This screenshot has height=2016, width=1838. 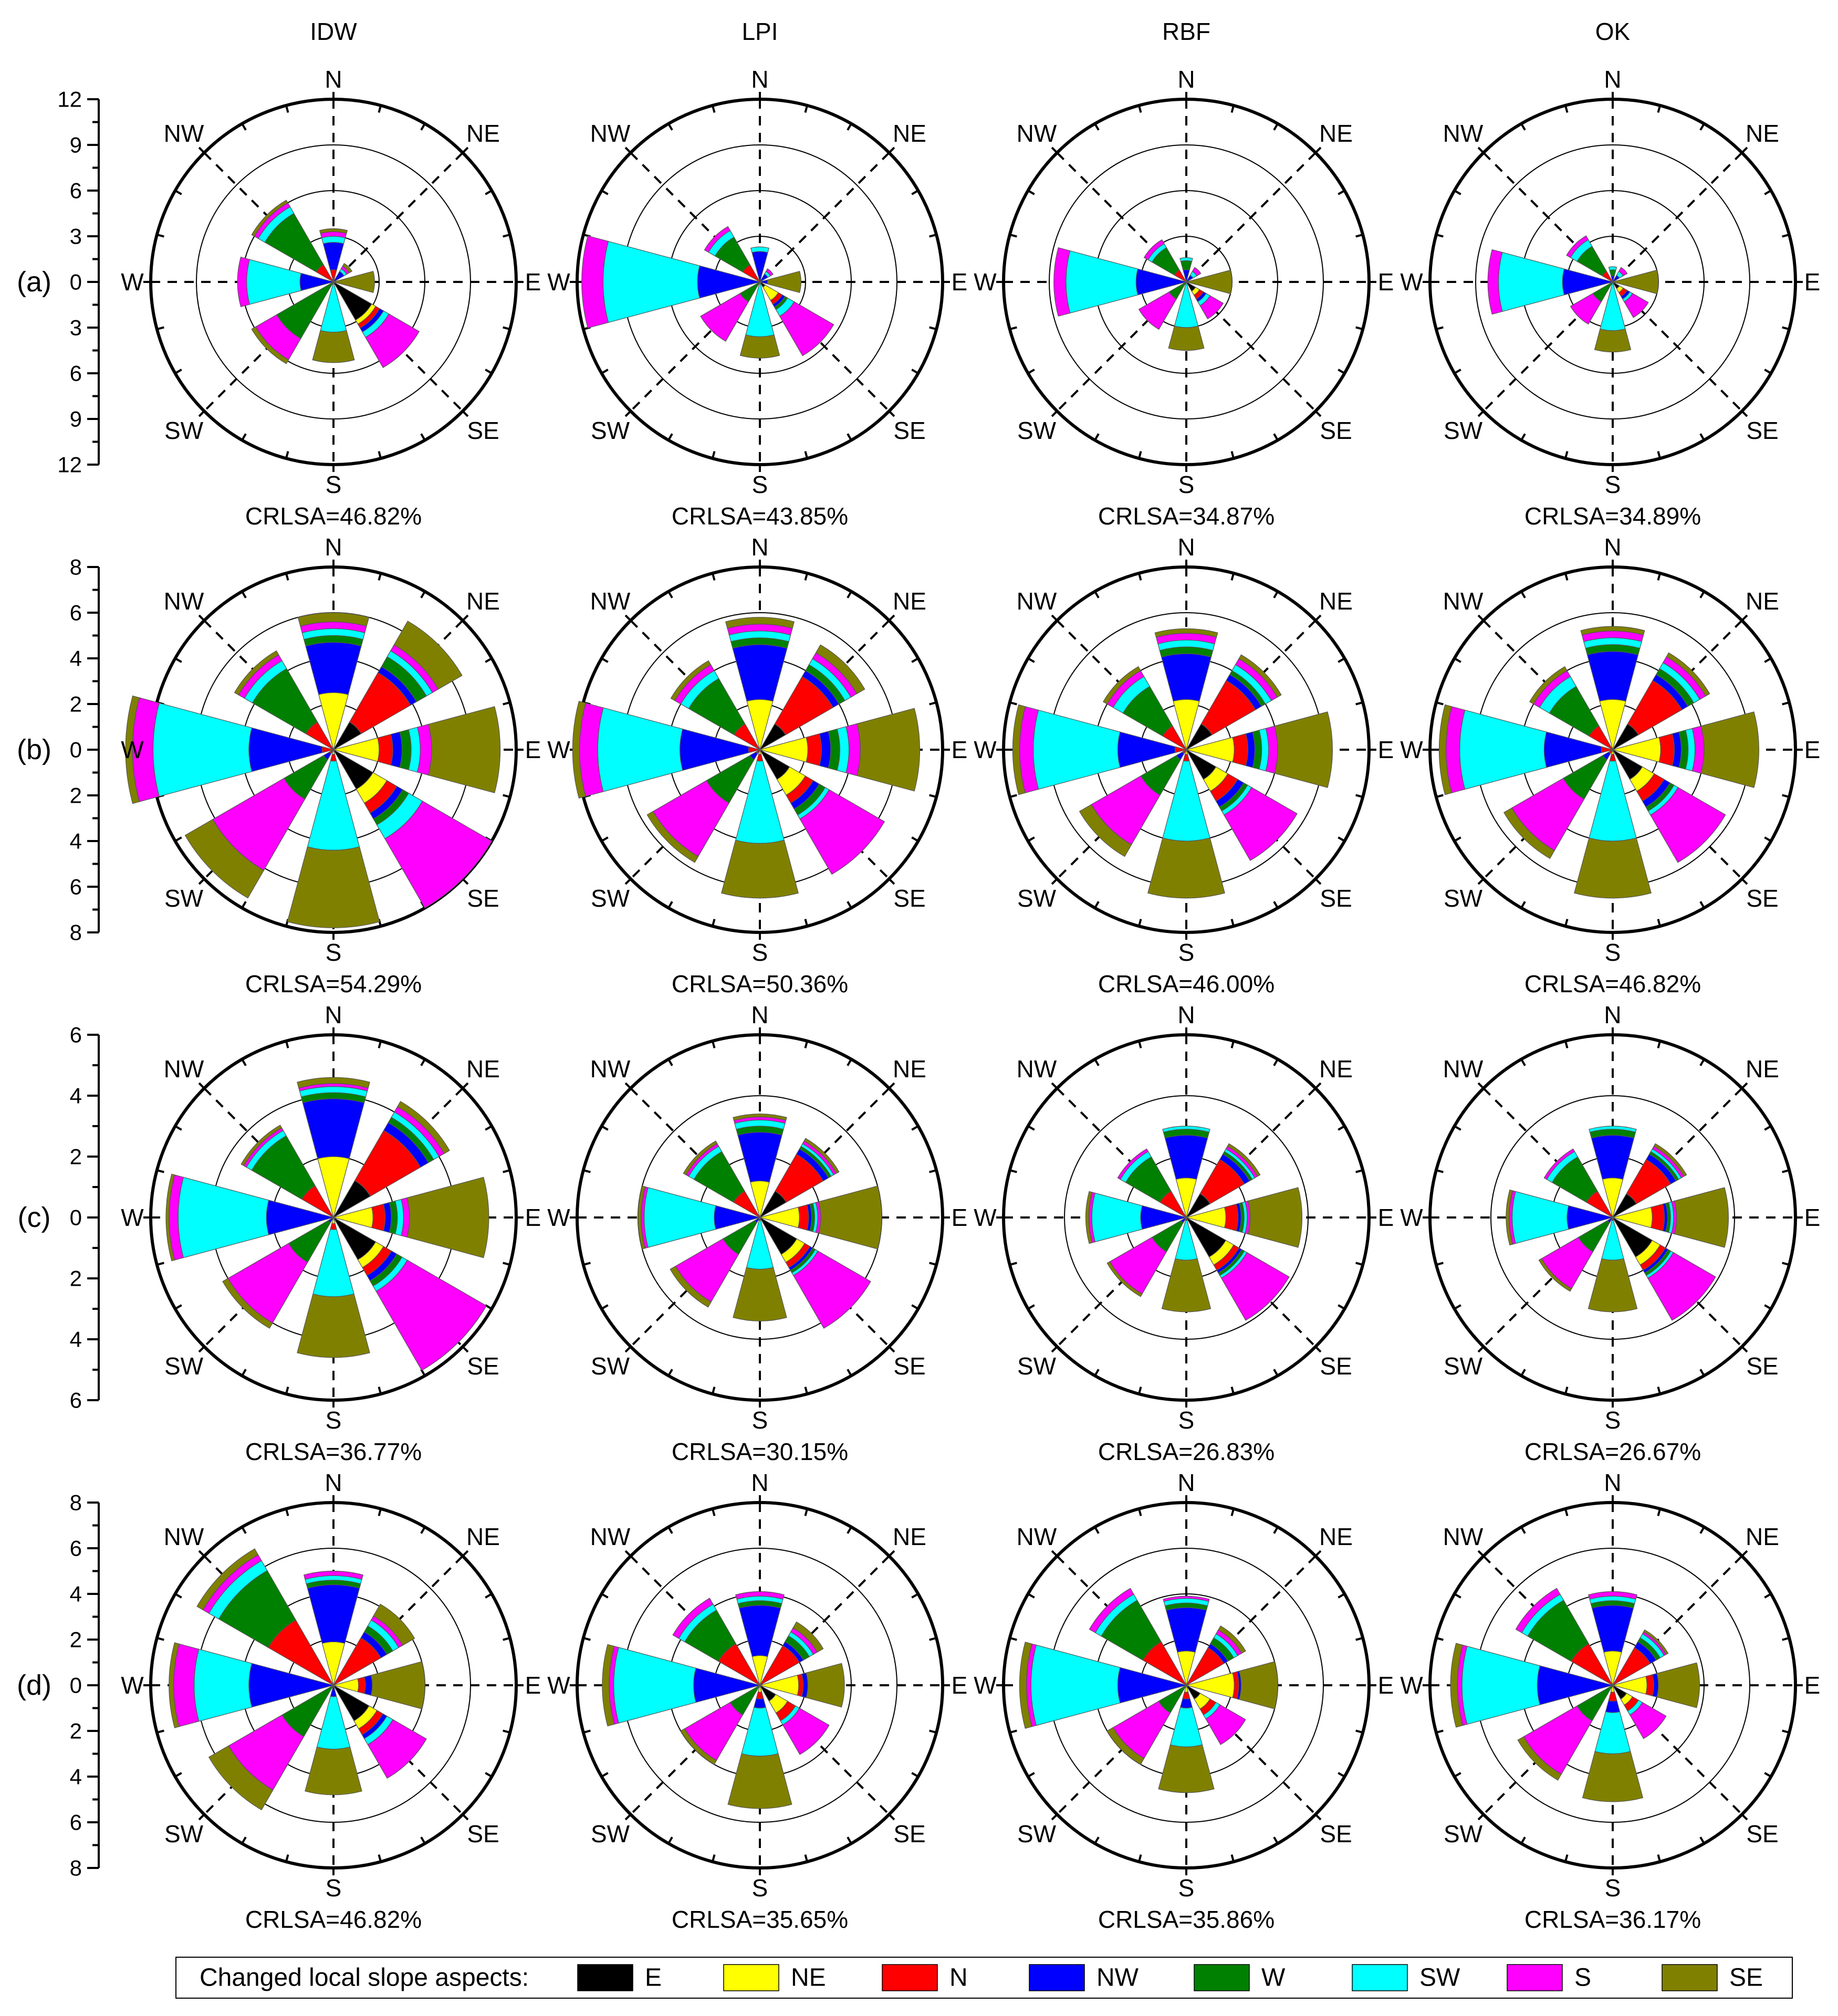 What do you see at coordinates (1812, 282) in the screenshot?
I see `direction-label-e: E` at bounding box center [1812, 282].